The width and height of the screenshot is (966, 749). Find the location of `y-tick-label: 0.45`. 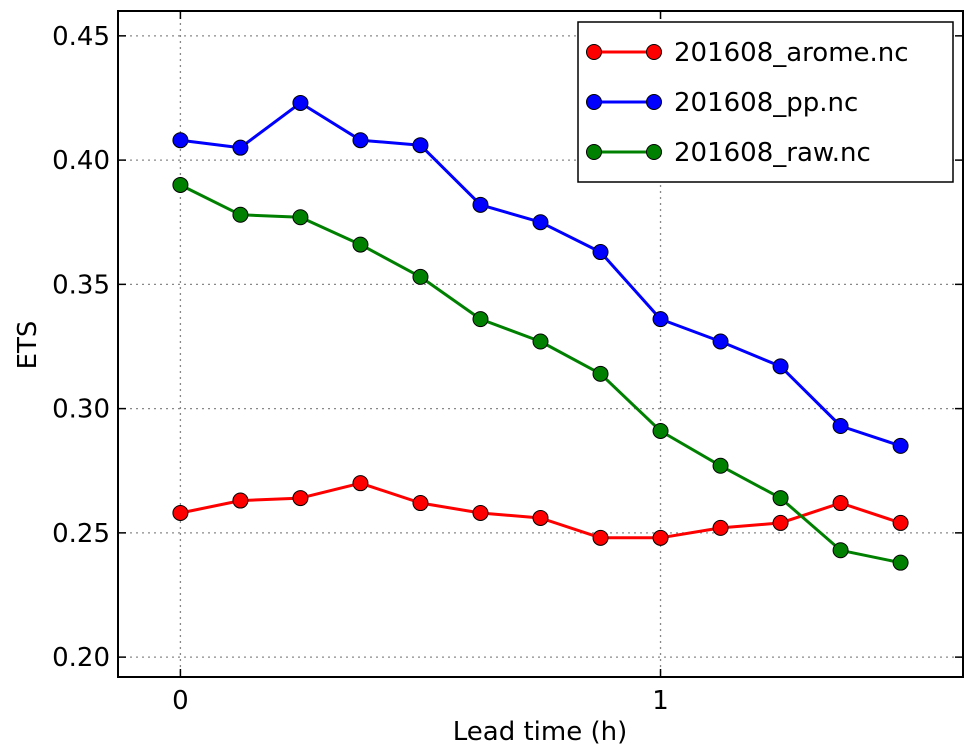

y-tick-label: 0.45 is located at coordinates (81, 37).